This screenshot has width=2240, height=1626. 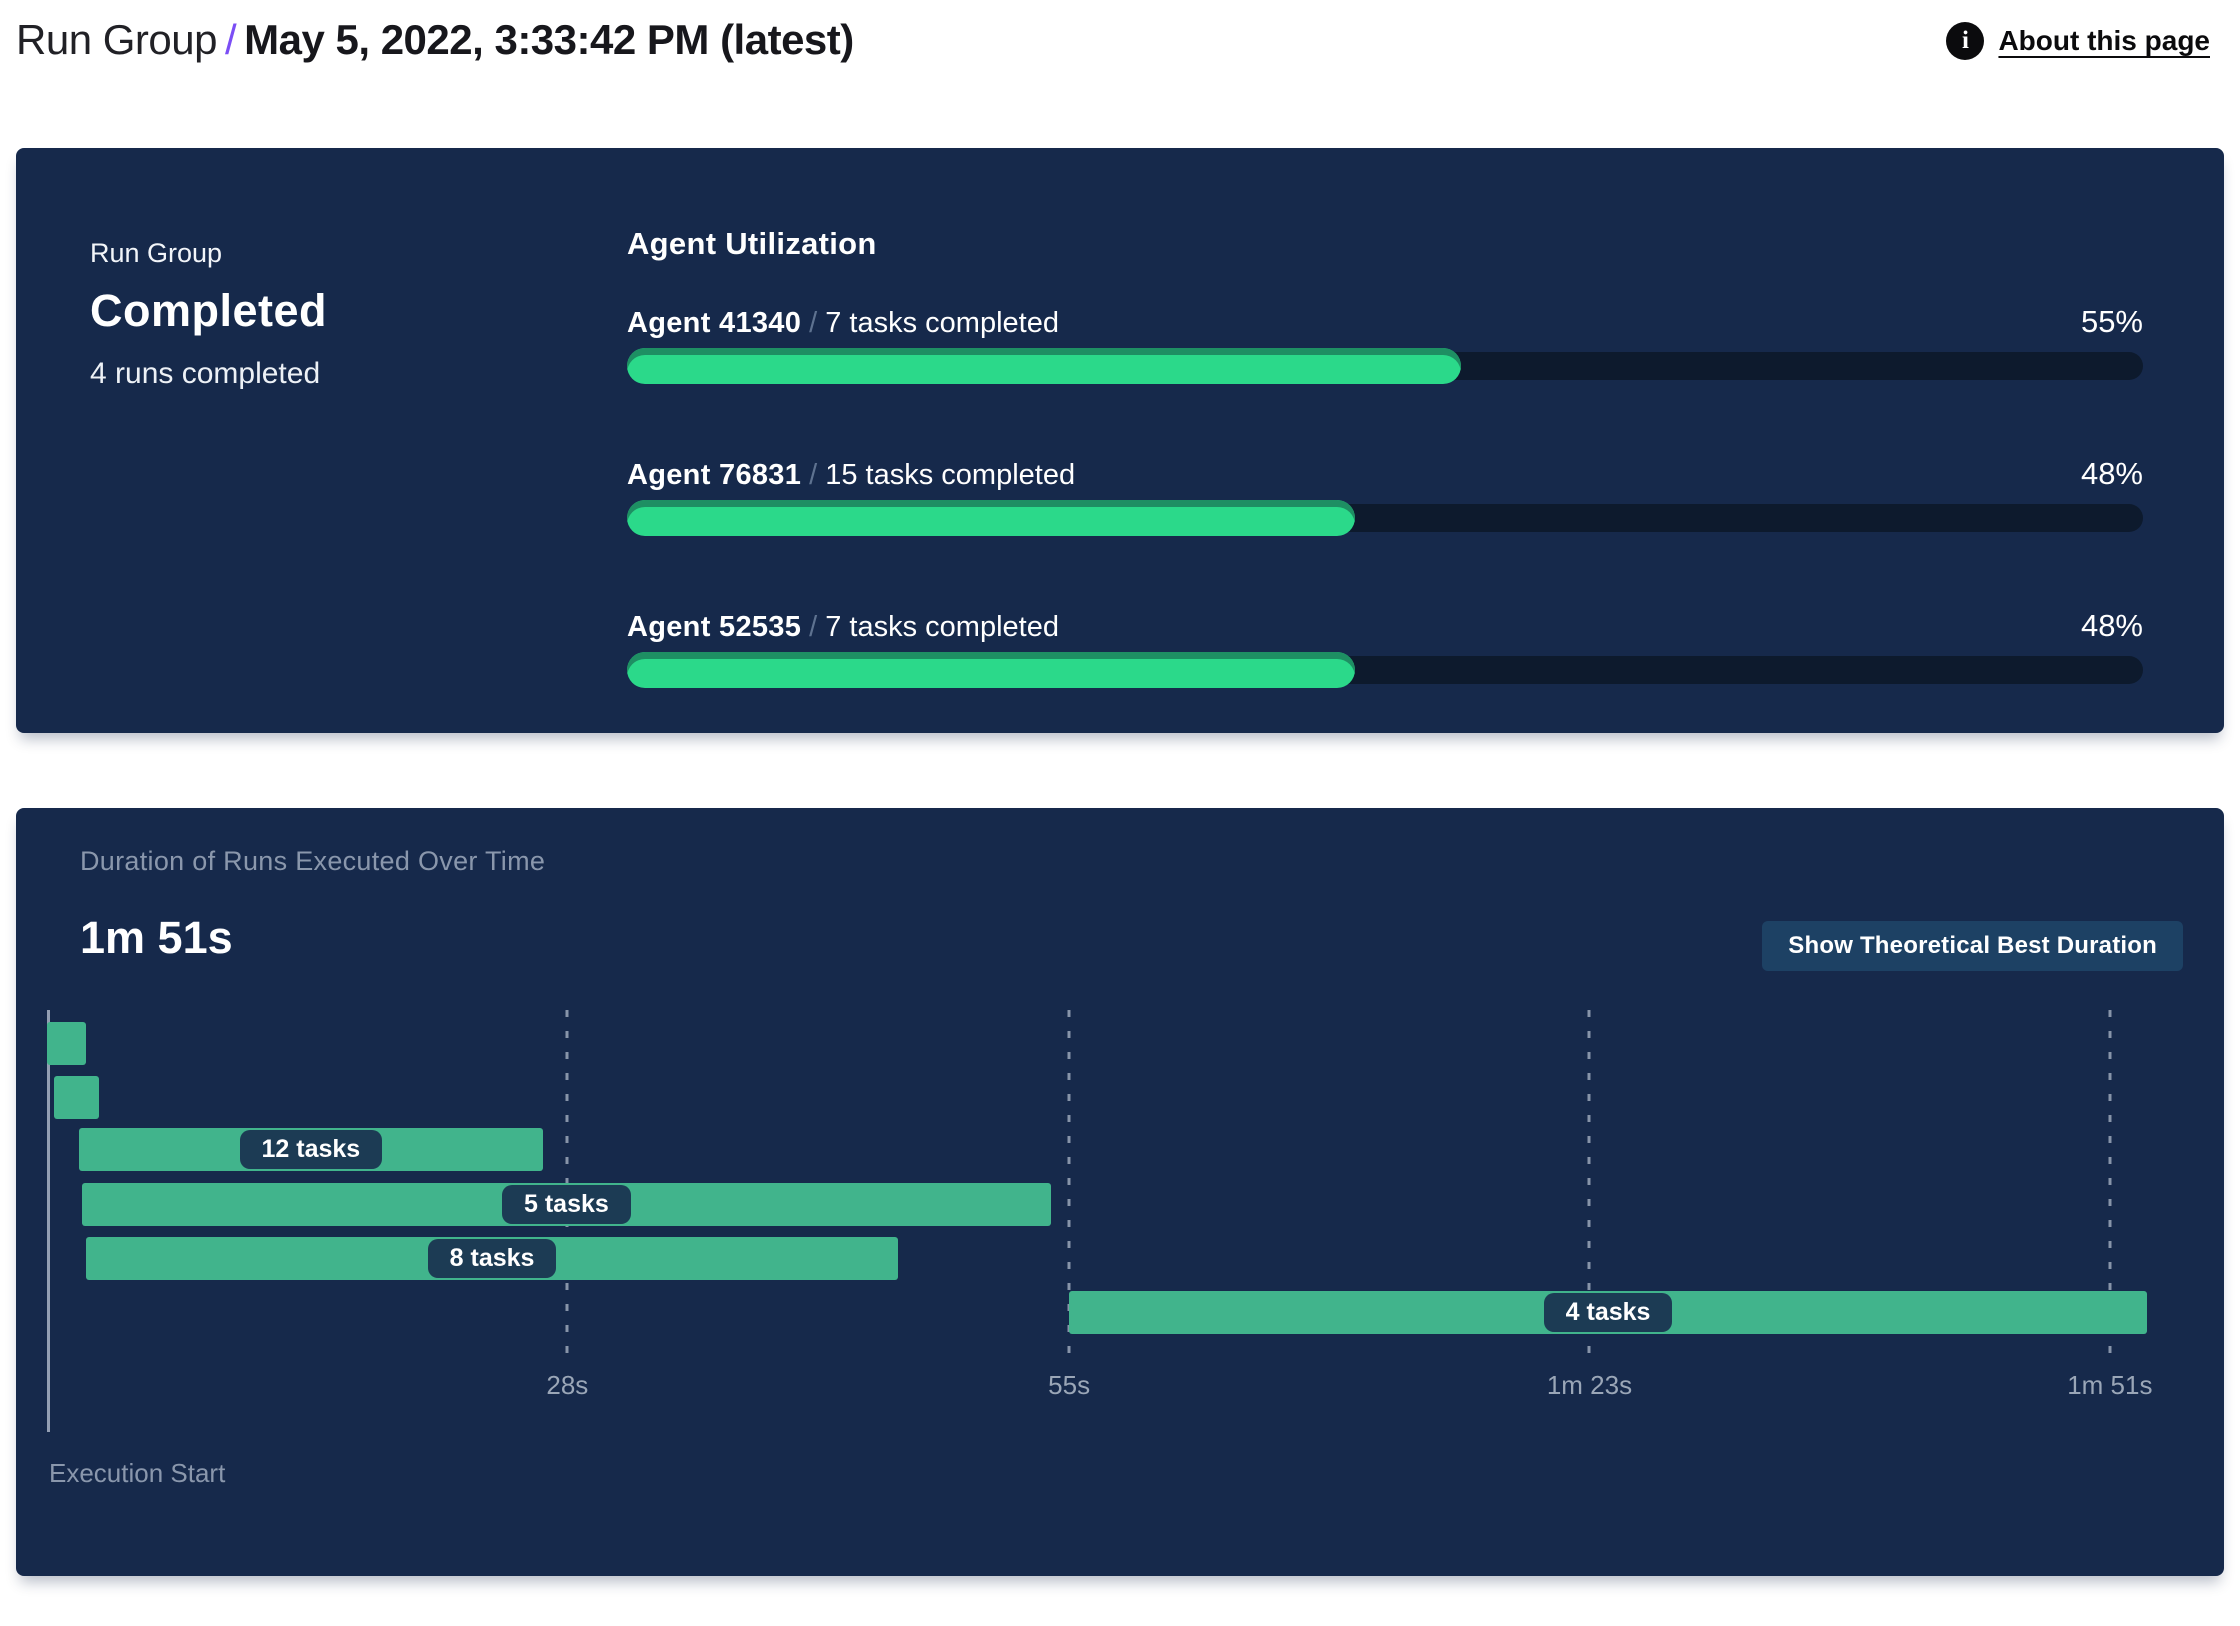 I want to click on agent-name: Agent 41340, so click(x=714, y=323).